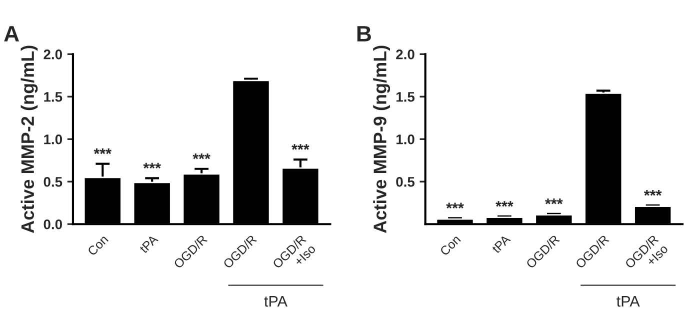  What do you see at coordinates (29, 139) in the screenshot?
I see `y-axis-title: Active MMP-2 (ng/mL)` at bounding box center [29, 139].